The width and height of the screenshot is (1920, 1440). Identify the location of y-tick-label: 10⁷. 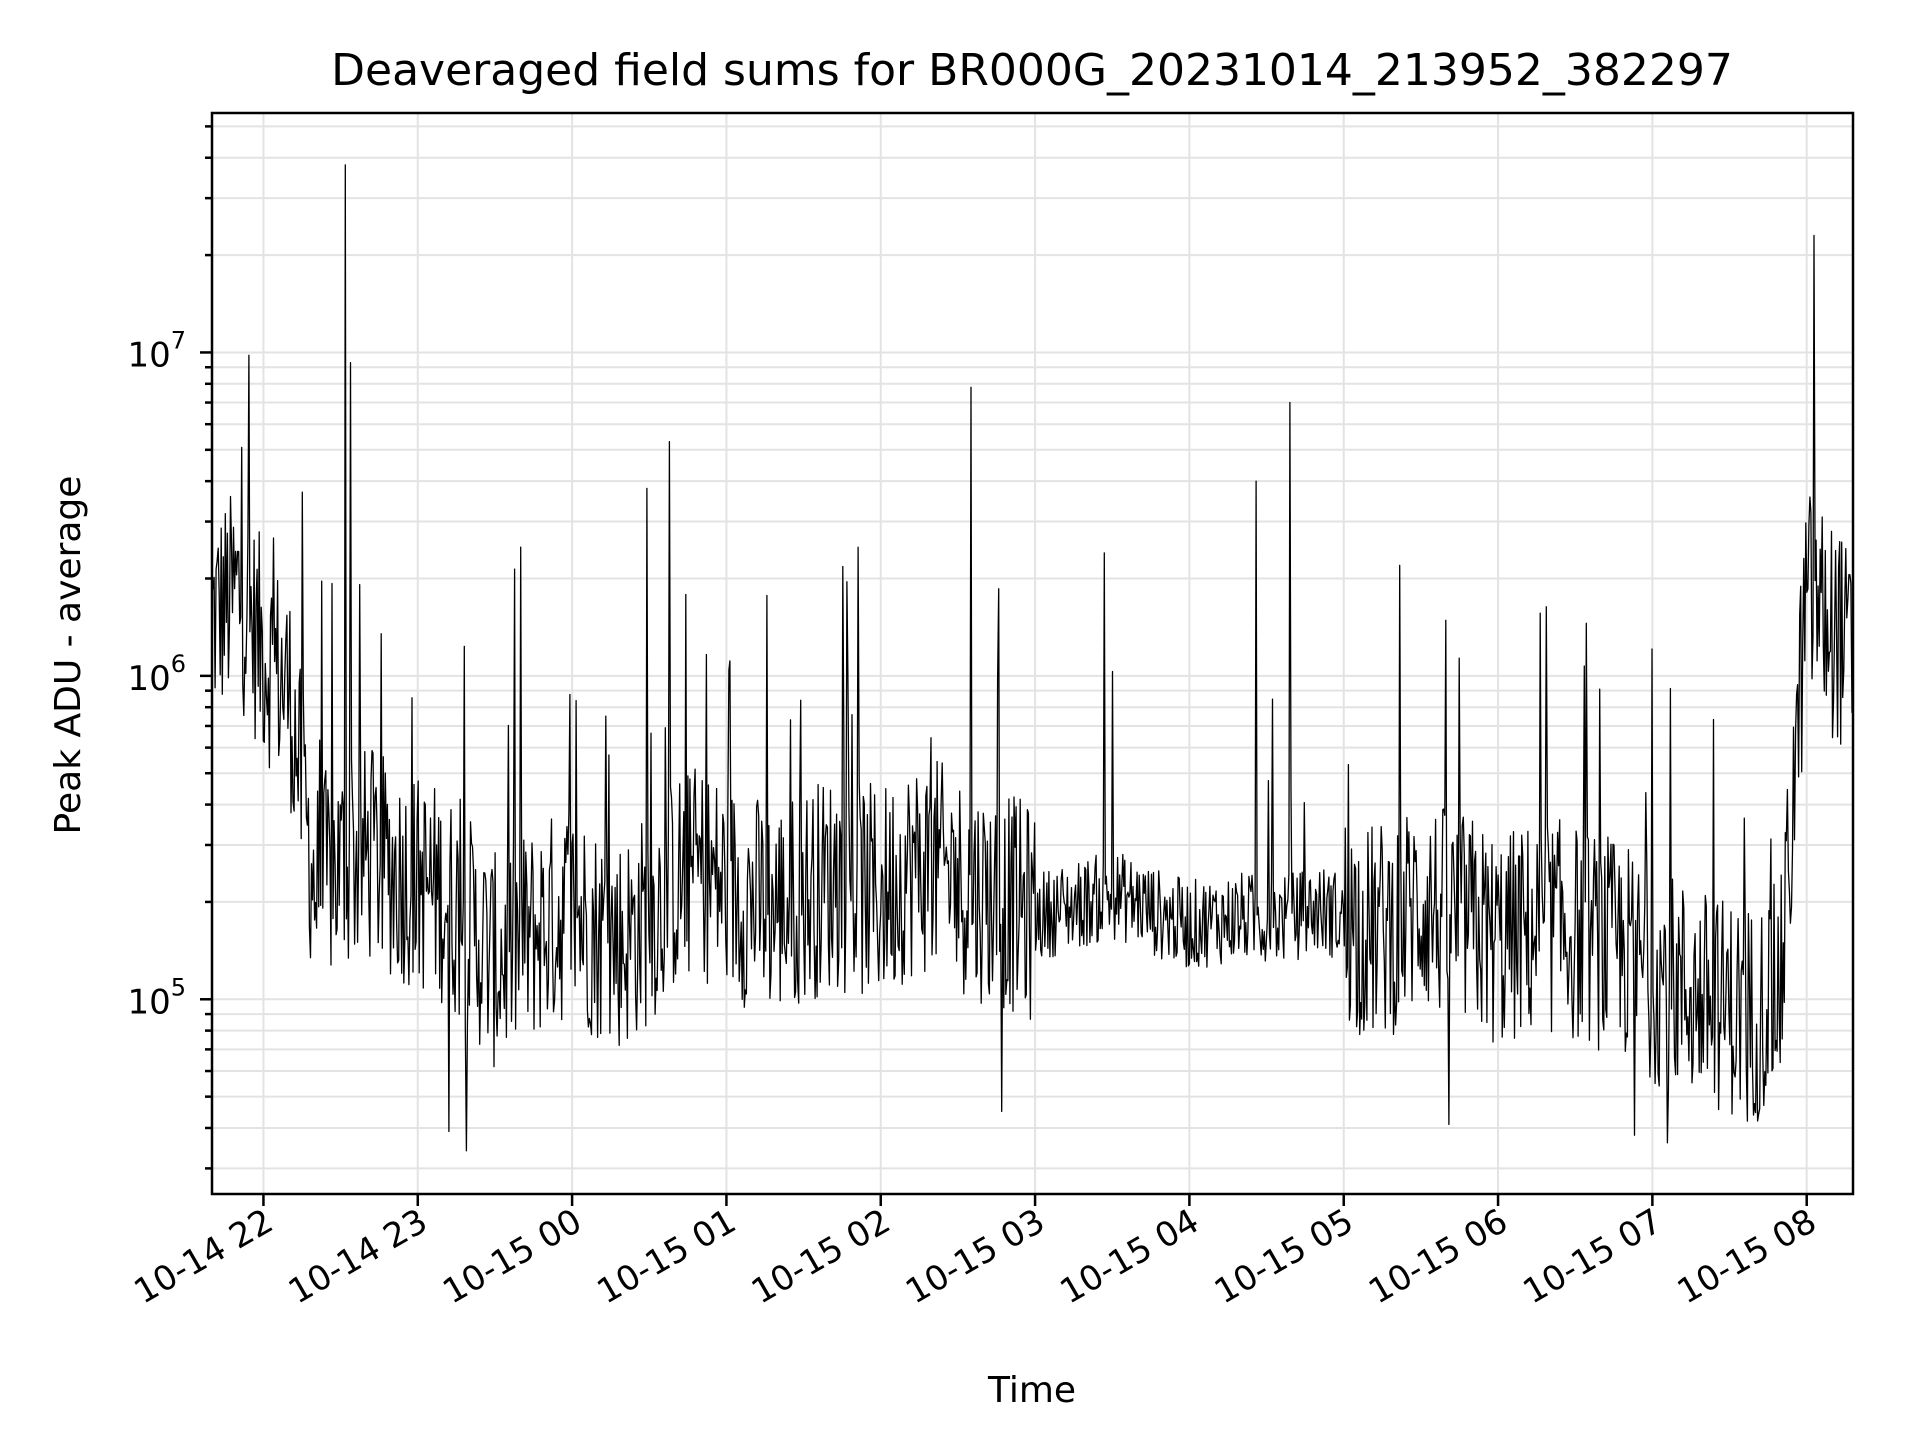
(156, 350).